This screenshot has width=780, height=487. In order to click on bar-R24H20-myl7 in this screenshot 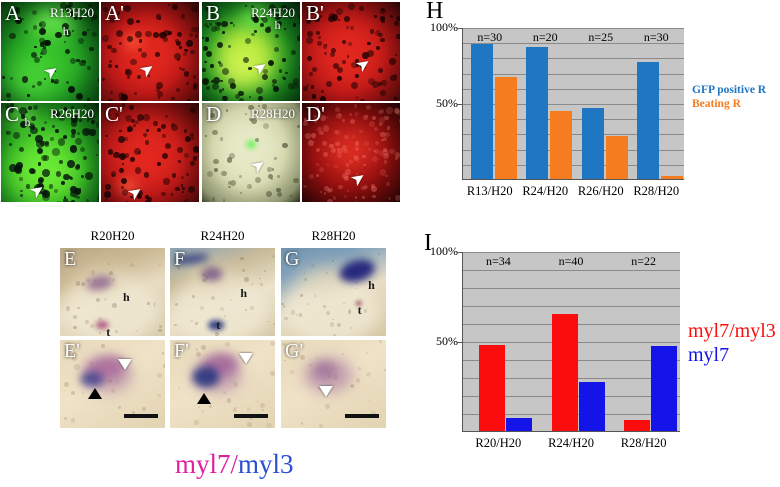, I will do `click(591, 406)`.